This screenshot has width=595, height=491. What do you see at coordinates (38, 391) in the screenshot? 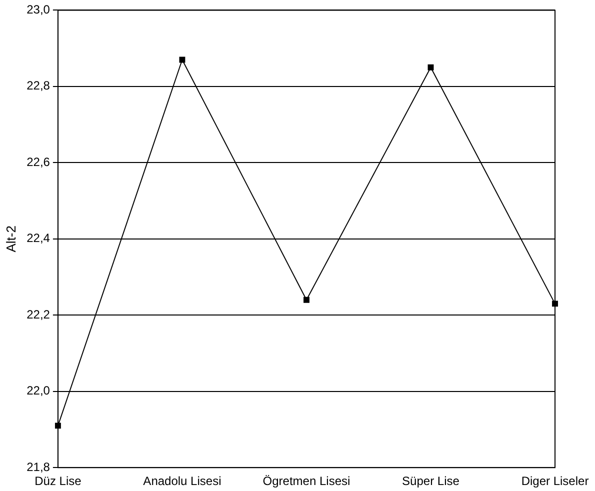
I see `y-tick-label: 22,0` at bounding box center [38, 391].